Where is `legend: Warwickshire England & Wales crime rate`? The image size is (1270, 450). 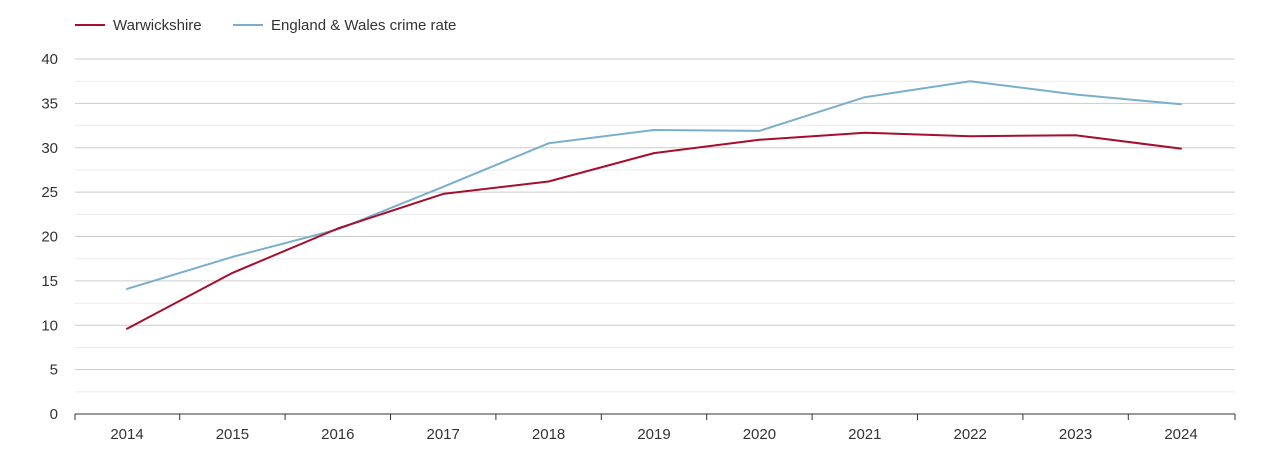 legend: Warwickshire England & Wales crime rate is located at coordinates (265, 25).